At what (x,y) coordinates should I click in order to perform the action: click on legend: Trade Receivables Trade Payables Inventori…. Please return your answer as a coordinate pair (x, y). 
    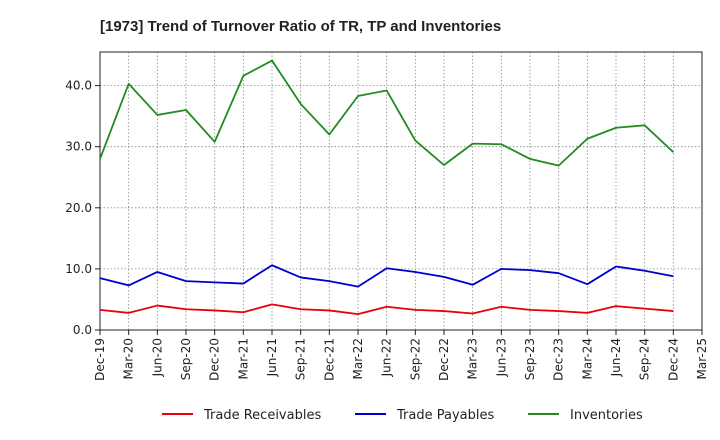
    Looking at the image, I should click on (402, 415).